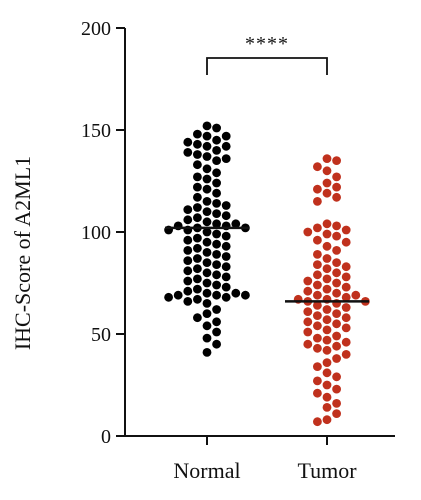  Describe the element at coordinates (22, 253) in the screenshot. I see `y-axis-title: IHC-Score of A2ML1` at that location.